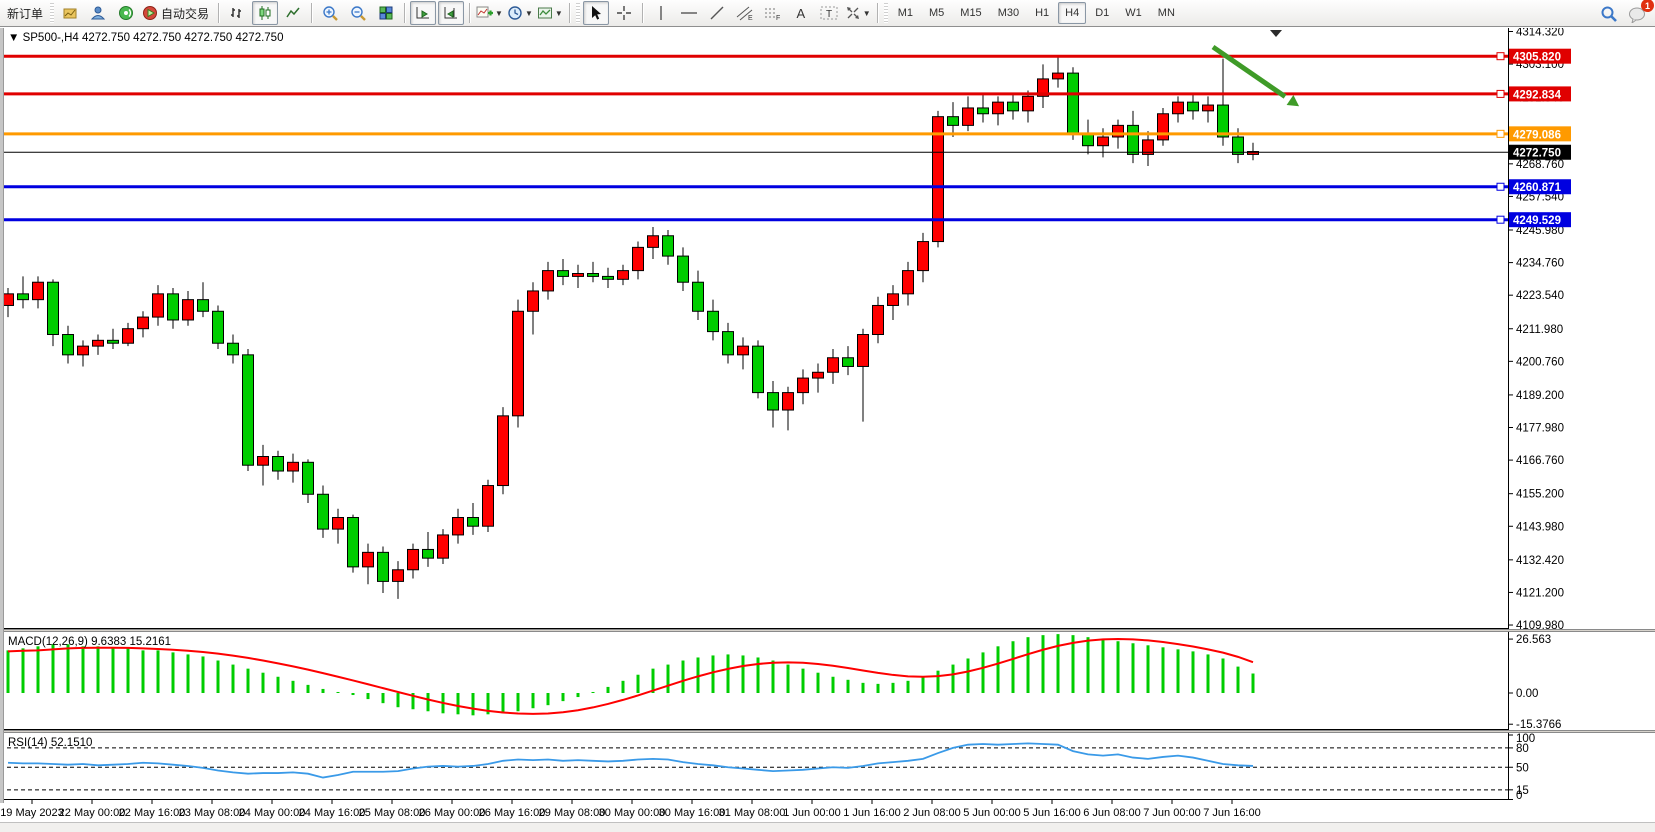 This screenshot has height=832, width=1655. Describe the element at coordinates (25, 13) in the screenshot. I see `new-order-button: 新订单` at that location.